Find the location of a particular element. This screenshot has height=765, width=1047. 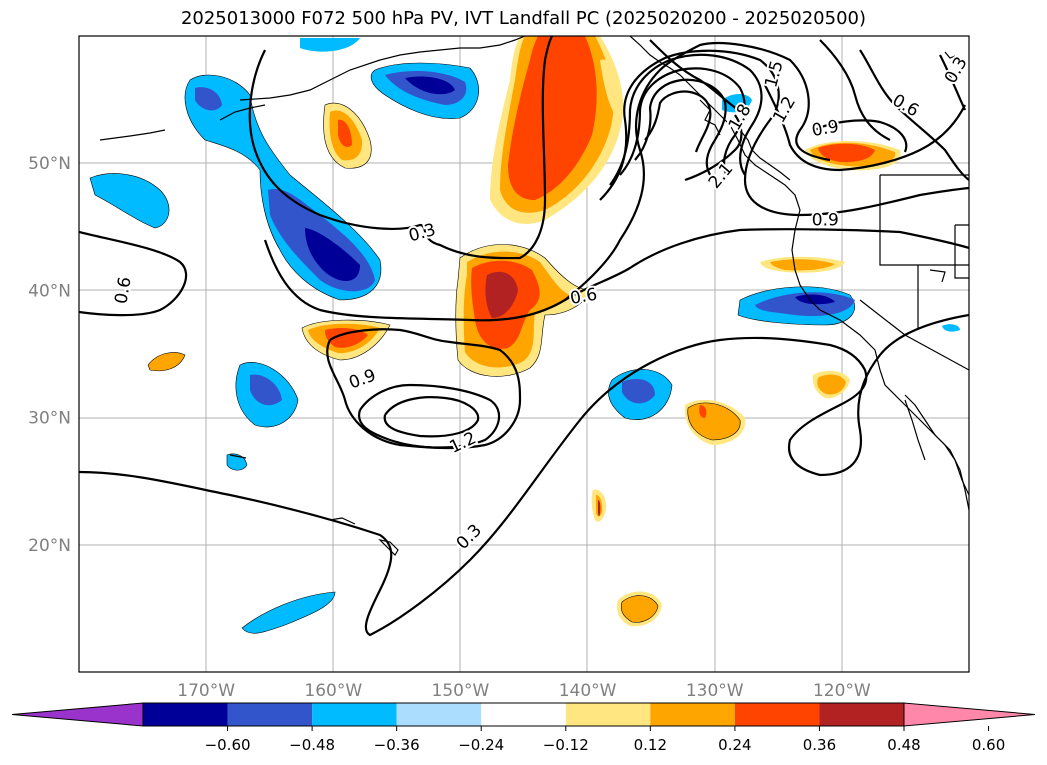

longitude-label: 120°W is located at coordinates (842, 691).